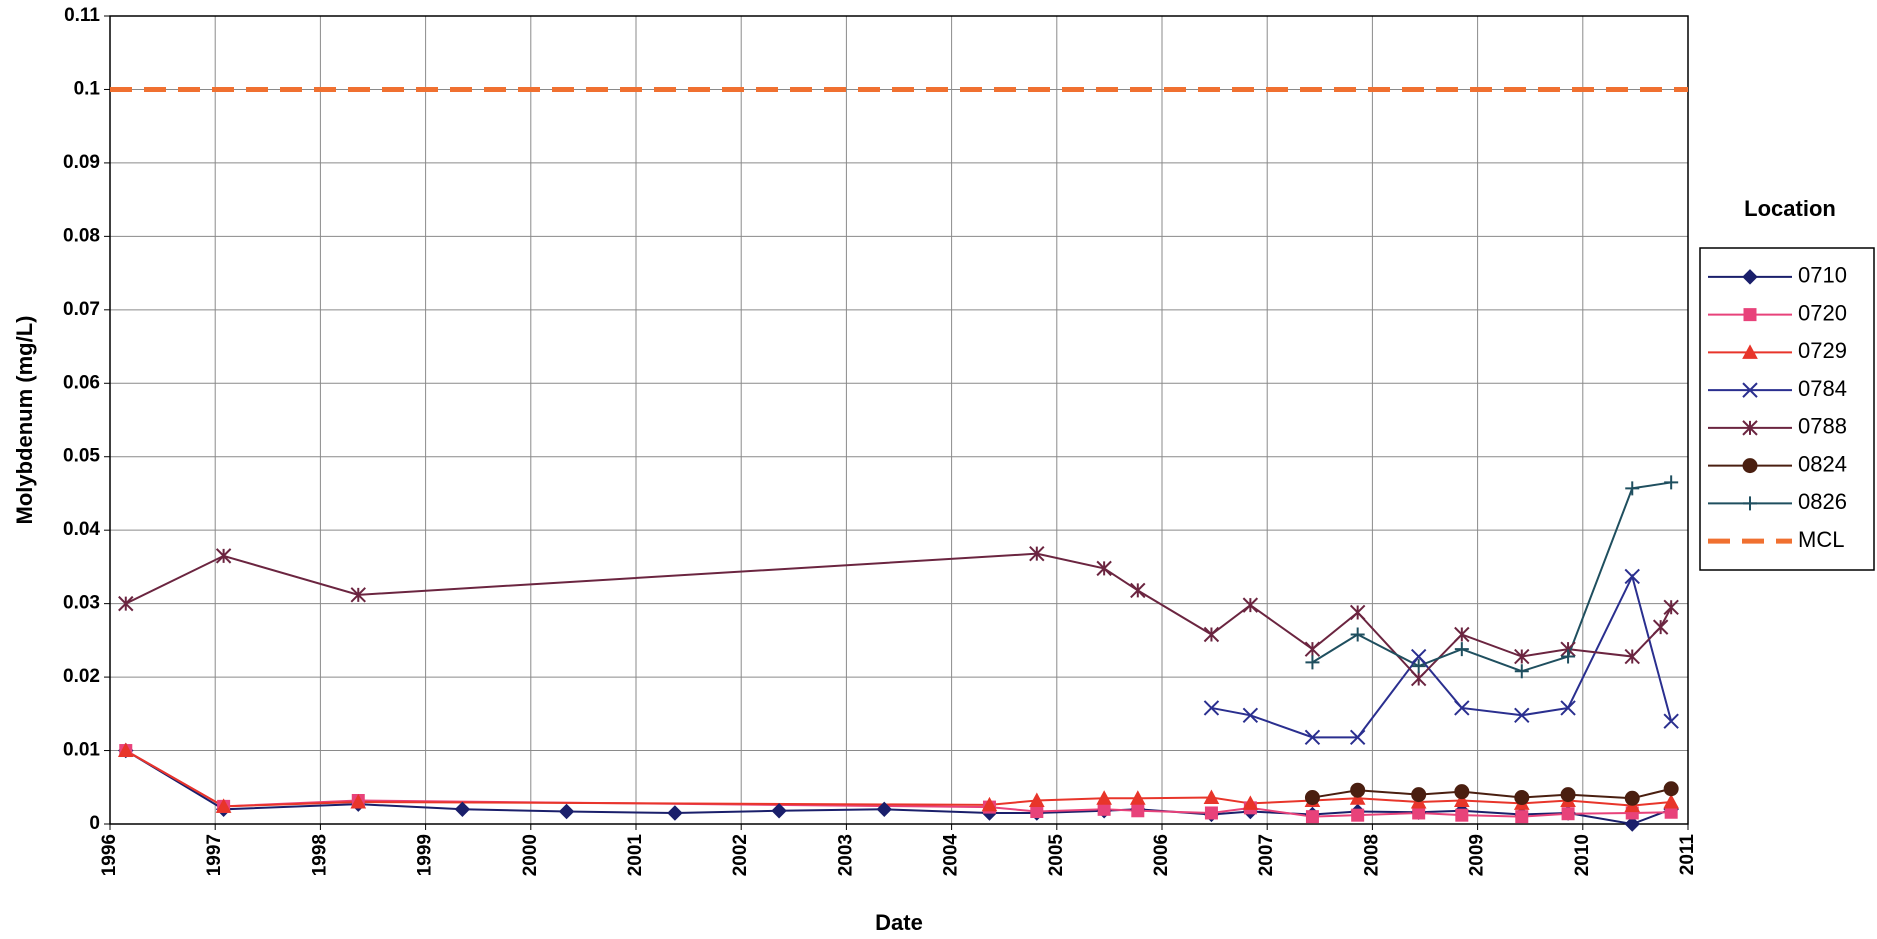 The height and width of the screenshot is (939, 1877). I want to click on legend-title: Location, so click(1790, 208).